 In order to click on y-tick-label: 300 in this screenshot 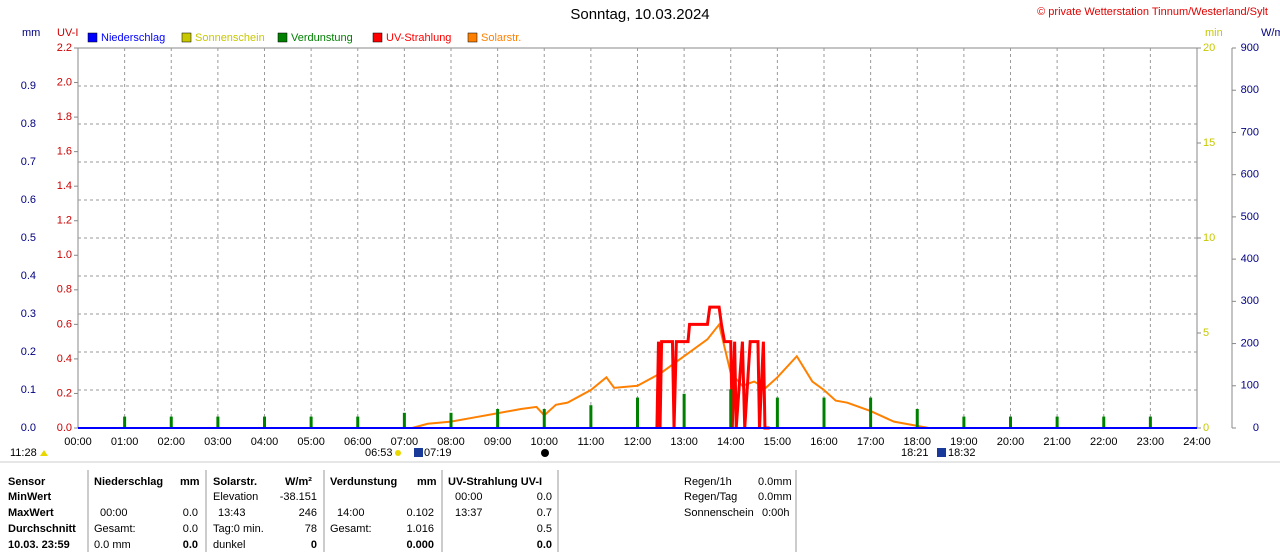, I will do `click(1250, 301)`.